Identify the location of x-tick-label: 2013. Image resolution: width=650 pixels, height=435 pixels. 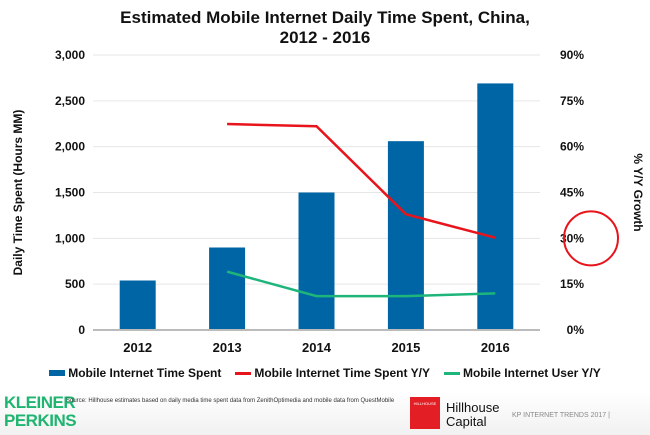
(227, 347).